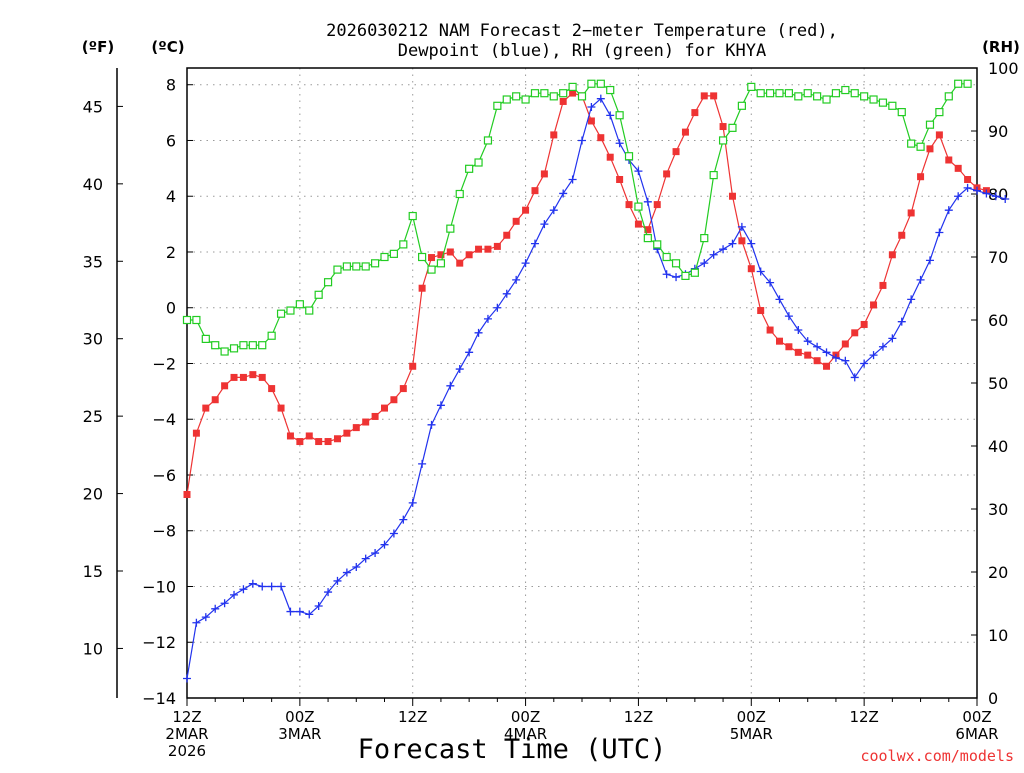  What do you see at coordinates (93, 106) in the screenshot?
I see `fahrenheit-tick-label: 45` at bounding box center [93, 106].